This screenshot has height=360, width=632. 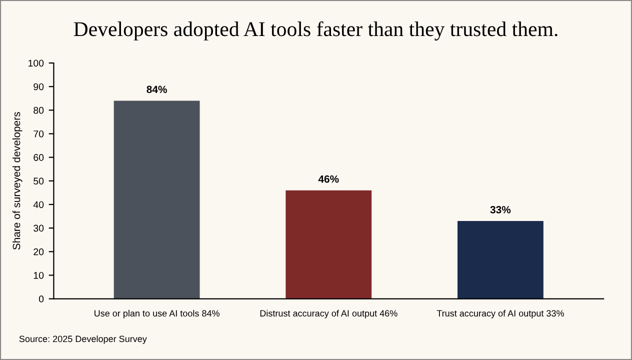 What do you see at coordinates (500, 210) in the screenshot?
I see `data-label: 33%` at bounding box center [500, 210].